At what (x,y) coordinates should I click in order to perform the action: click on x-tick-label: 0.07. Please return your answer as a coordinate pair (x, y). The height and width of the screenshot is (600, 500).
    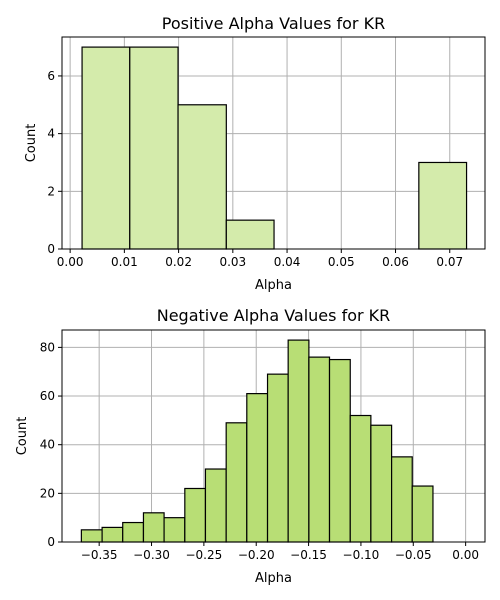
    Looking at the image, I should click on (449, 262).